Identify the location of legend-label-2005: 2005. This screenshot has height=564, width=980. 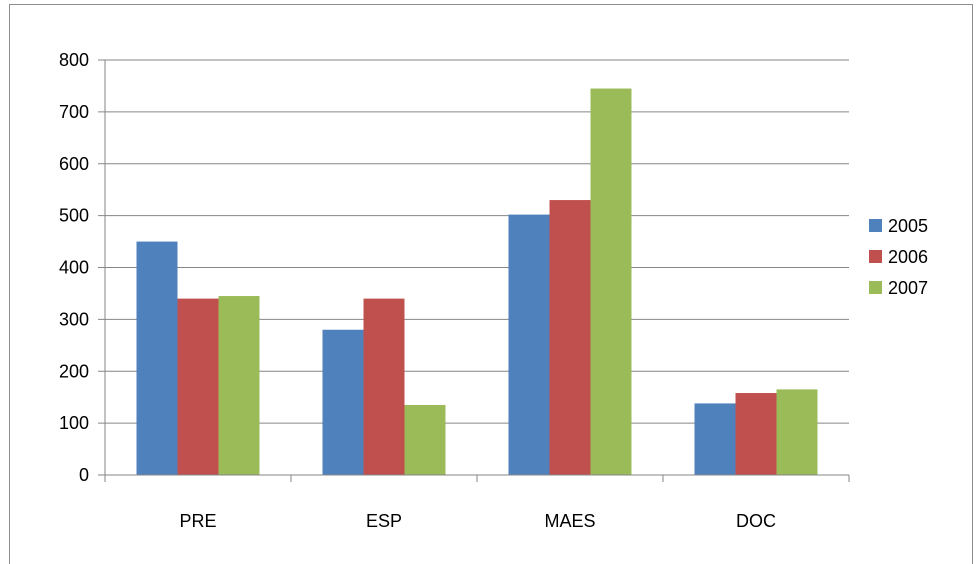
(908, 226).